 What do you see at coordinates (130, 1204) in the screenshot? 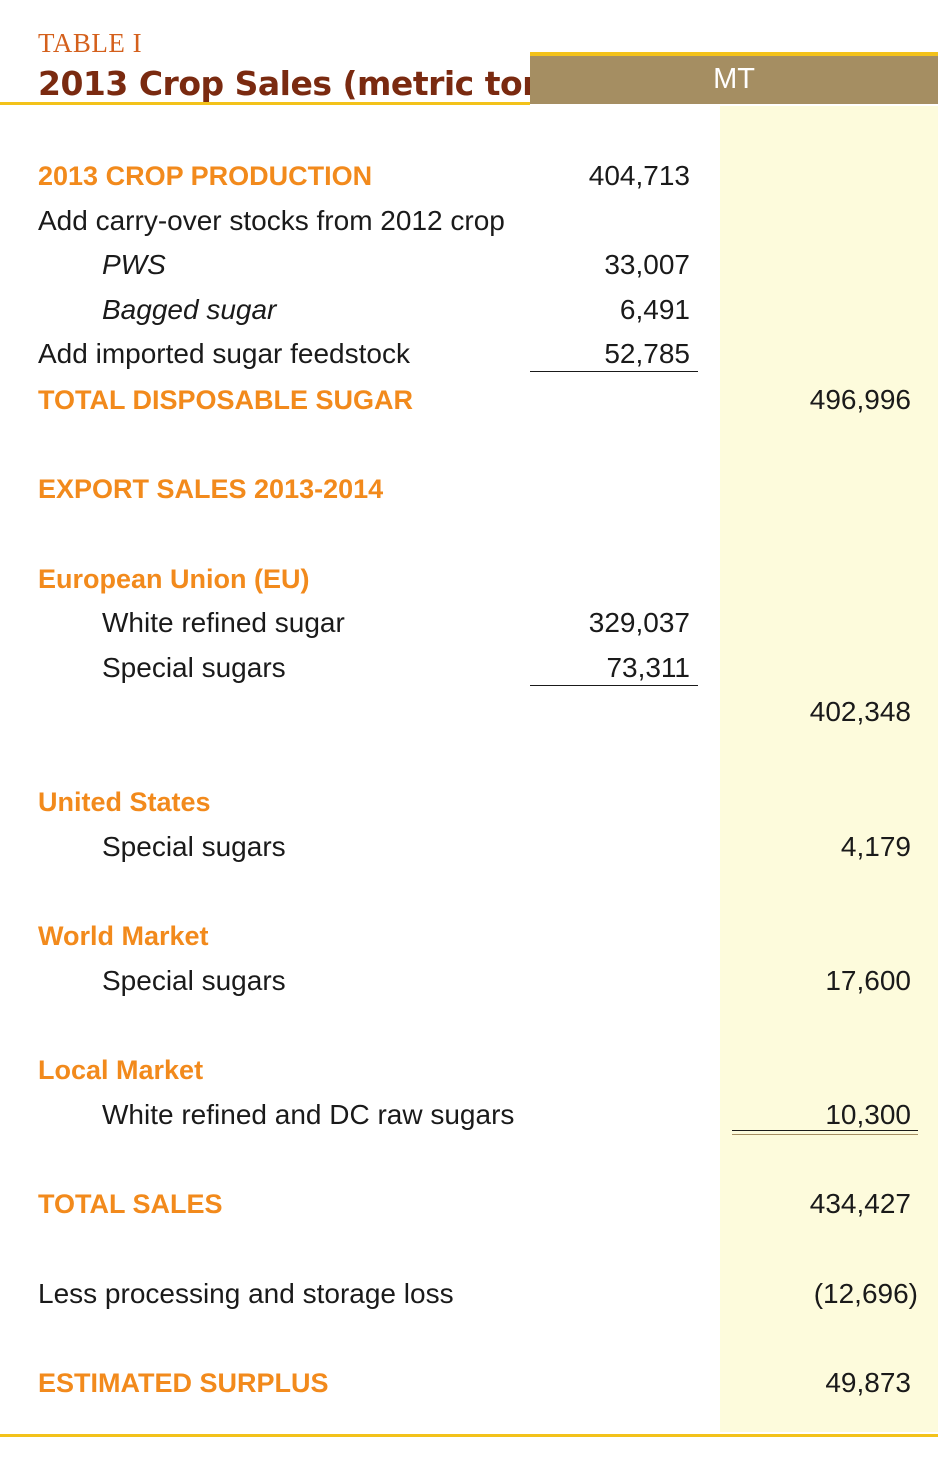
I see `row-label: TOTAL SALES` at bounding box center [130, 1204].